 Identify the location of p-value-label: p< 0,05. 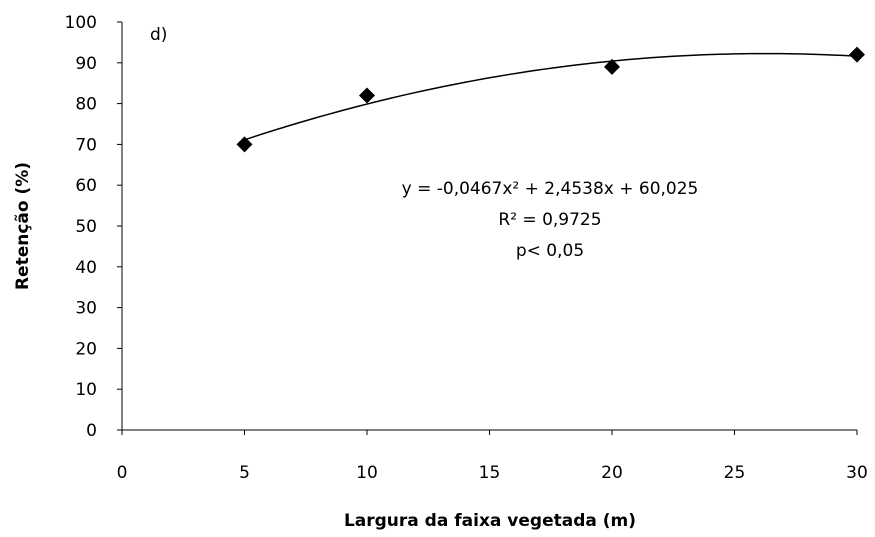
(550, 251).